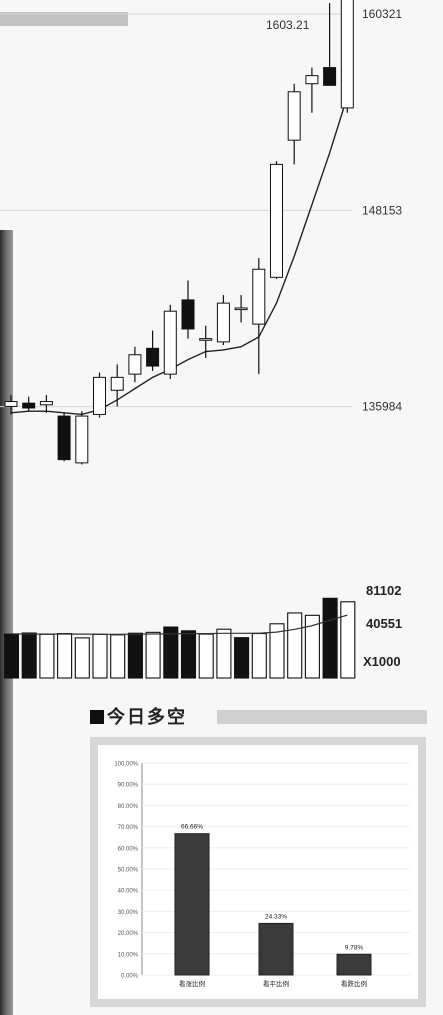  Describe the element at coordinates (64, 19) in the screenshot. I see `top-gray-bar` at that location.